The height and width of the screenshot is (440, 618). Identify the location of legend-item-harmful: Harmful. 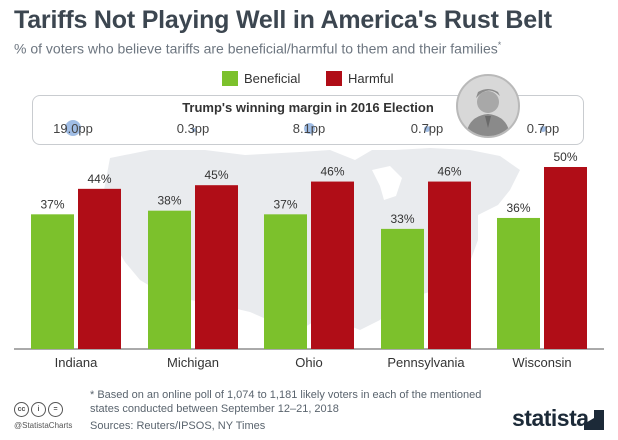
(360, 78).